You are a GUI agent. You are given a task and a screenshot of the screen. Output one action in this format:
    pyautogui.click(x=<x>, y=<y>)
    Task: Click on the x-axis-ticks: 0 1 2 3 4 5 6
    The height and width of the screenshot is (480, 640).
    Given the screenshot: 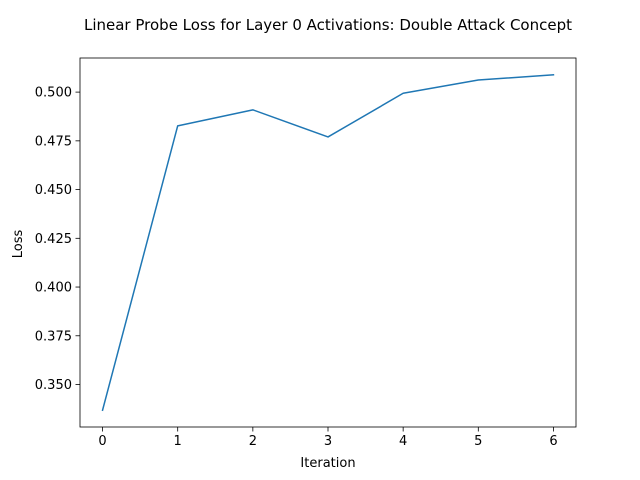 What is the action you would take?
    pyautogui.click(x=328, y=438)
    